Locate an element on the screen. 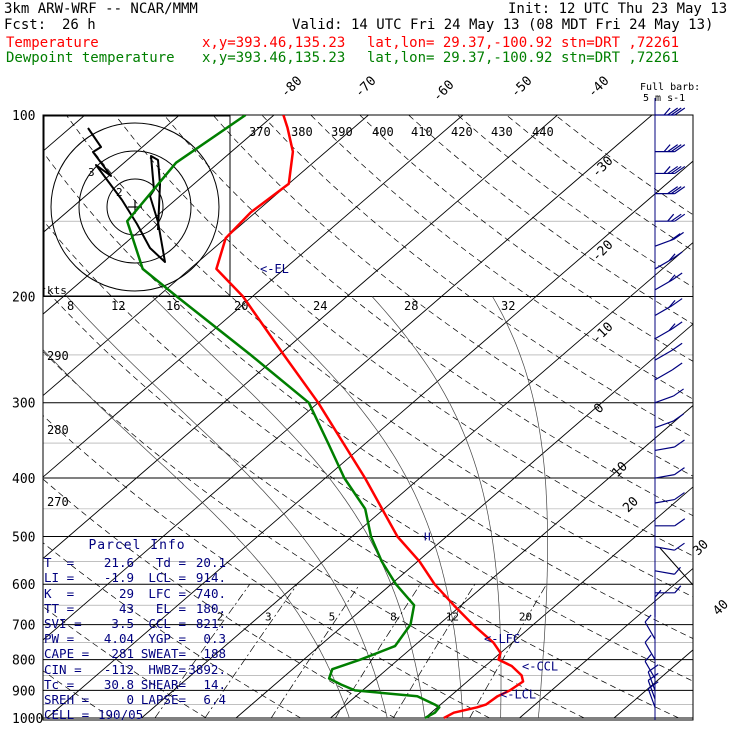 The image size is (740, 740). temperature-latlon: lat,lon= 29.37,-100.92 is located at coordinates (460, 43).